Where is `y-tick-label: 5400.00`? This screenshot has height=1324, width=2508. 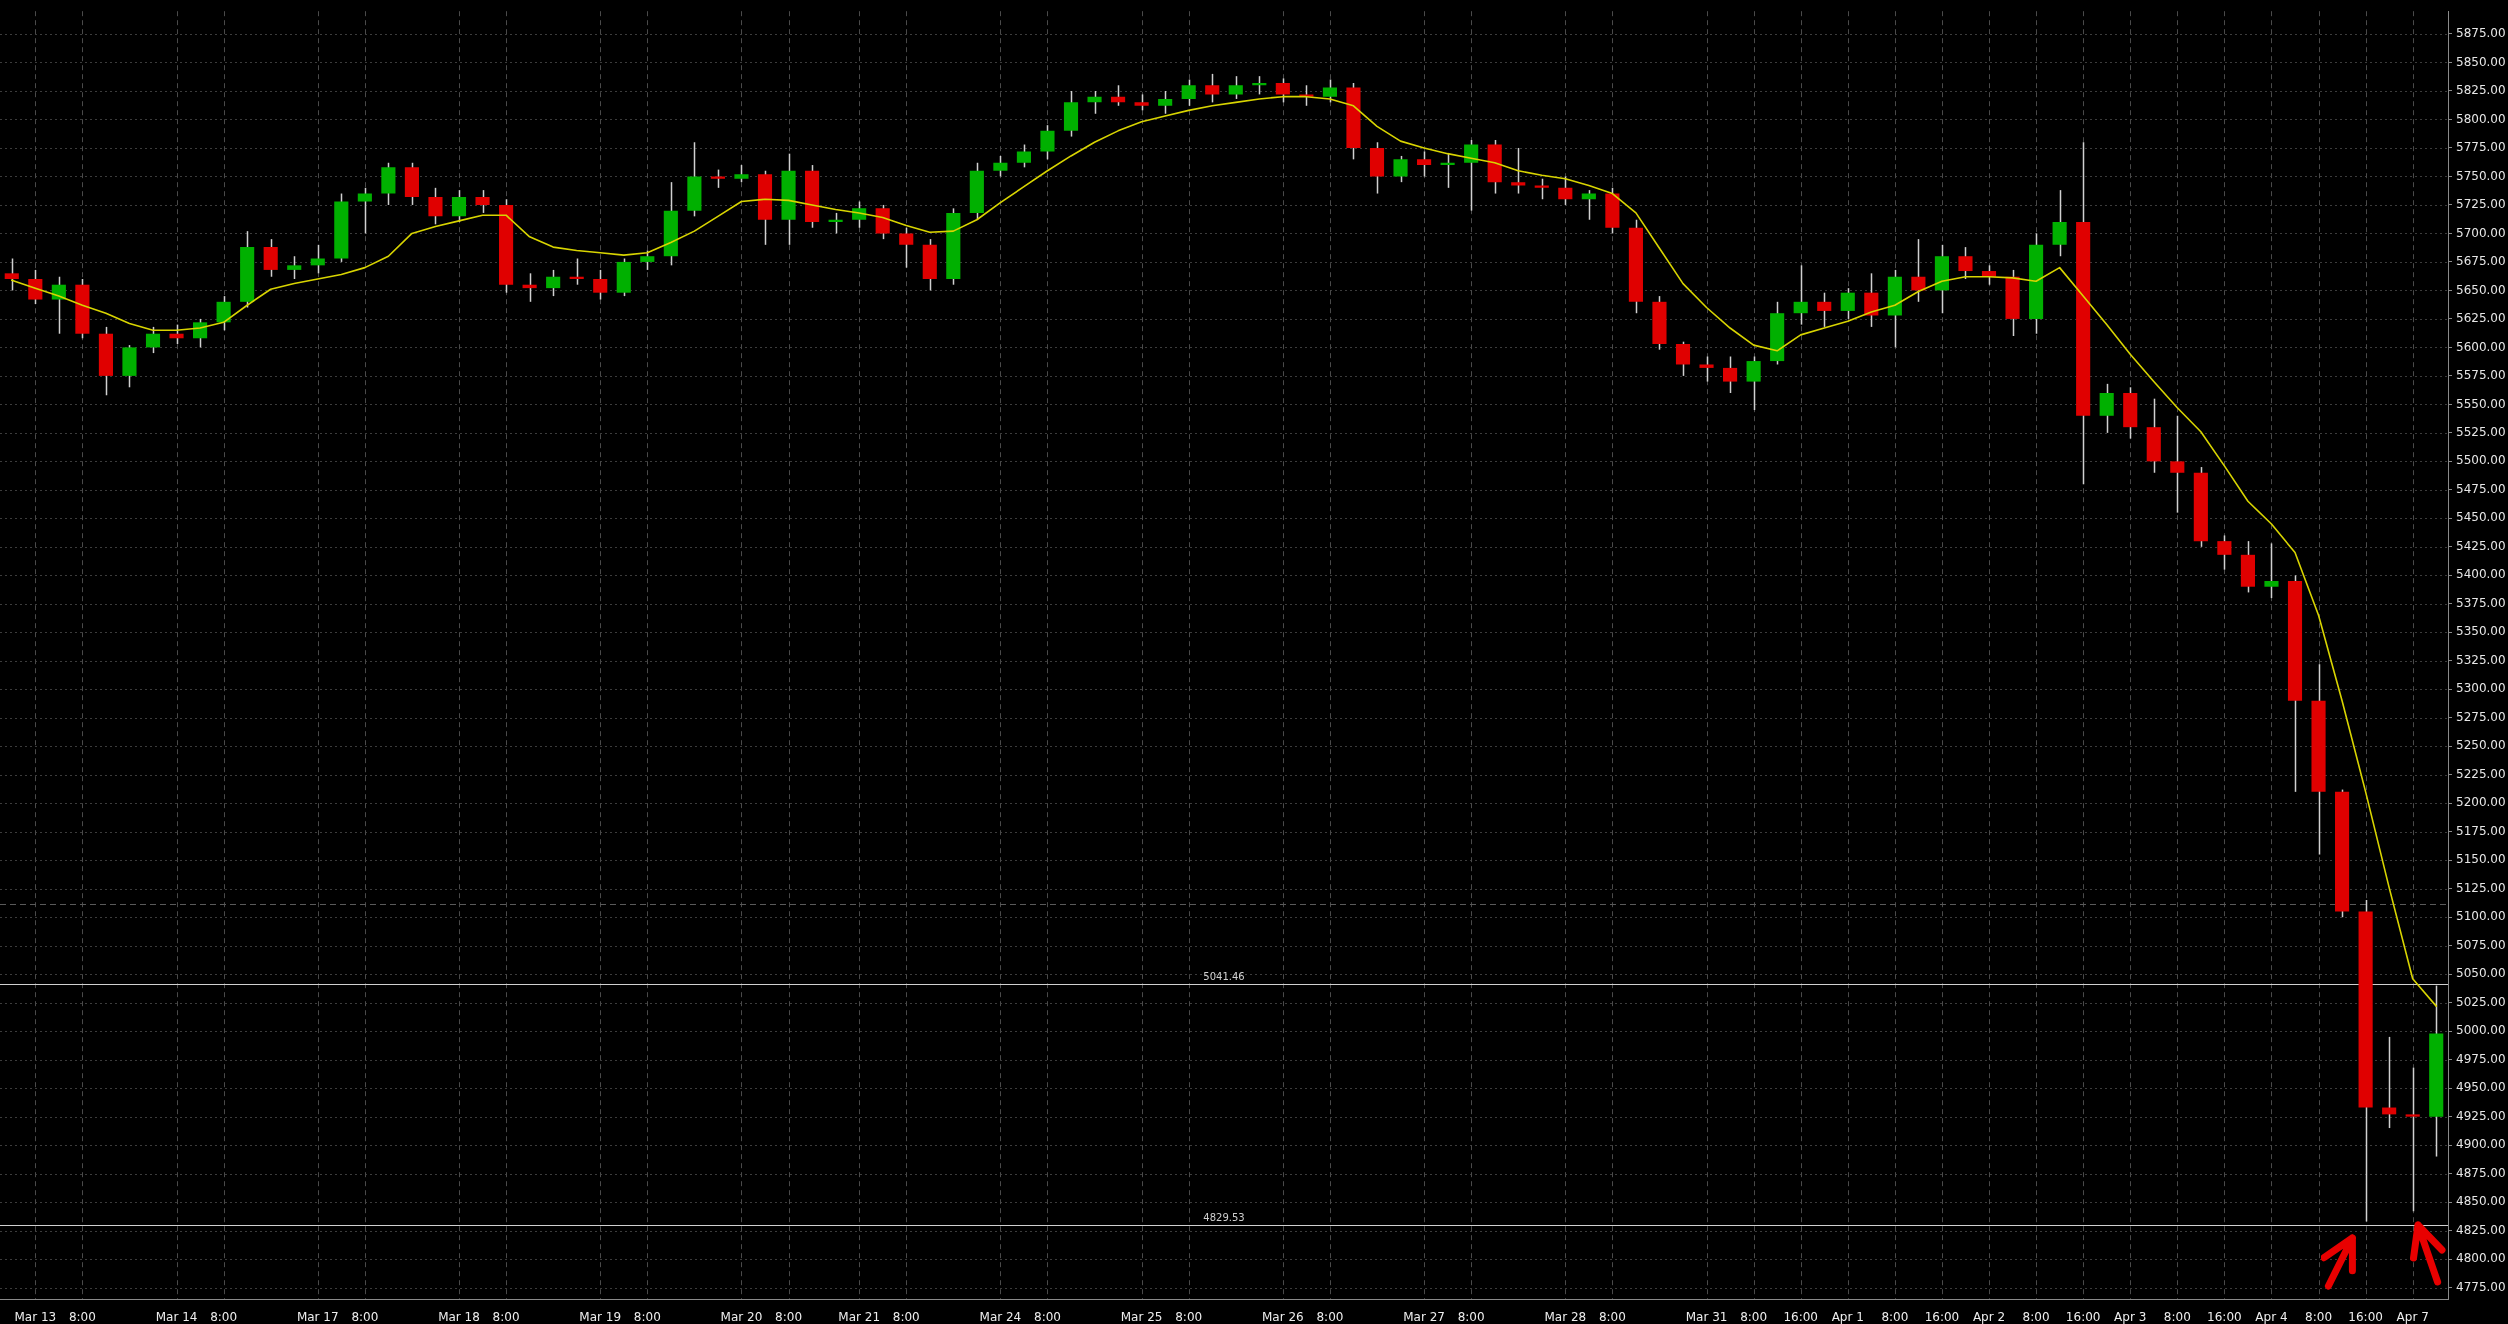
y-tick-label: 5400.00 is located at coordinates (2481, 574).